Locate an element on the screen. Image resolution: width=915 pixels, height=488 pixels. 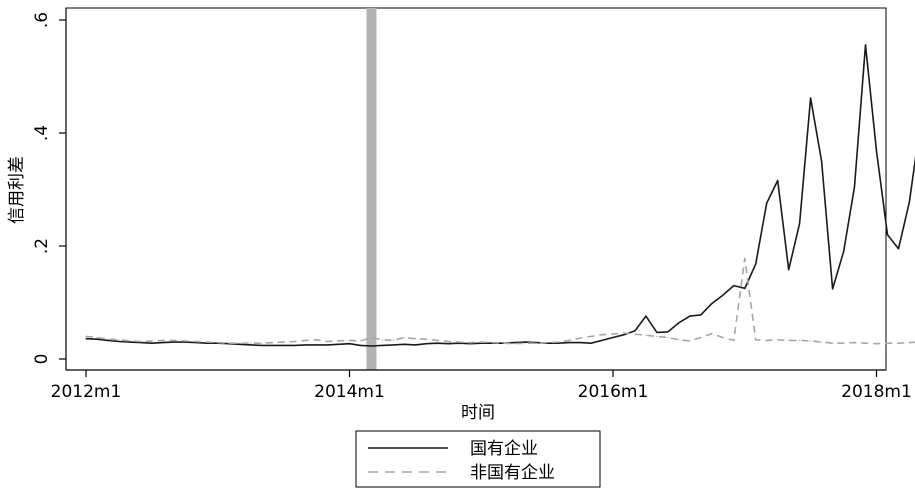
x-tick-label-0: 2012m1 is located at coordinates (86, 392).